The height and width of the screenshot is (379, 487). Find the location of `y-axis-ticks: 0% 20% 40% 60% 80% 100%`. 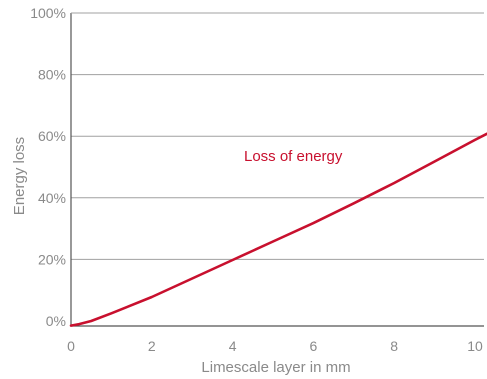

y-axis-ticks: 0% 20% 40% 60% 80% 100% is located at coordinates (48, 167).